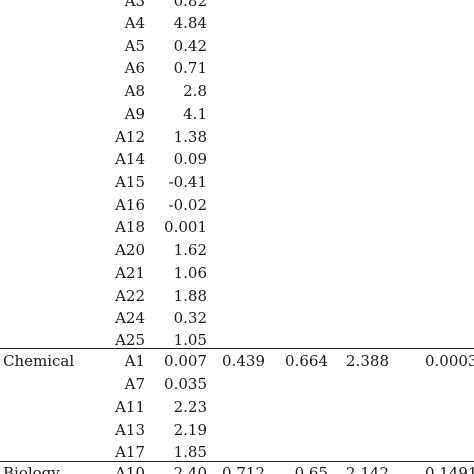 This screenshot has height=474, width=474. What do you see at coordinates (237, 205) in the screenshot?
I see `table-row: A16 -0.02` at bounding box center [237, 205].